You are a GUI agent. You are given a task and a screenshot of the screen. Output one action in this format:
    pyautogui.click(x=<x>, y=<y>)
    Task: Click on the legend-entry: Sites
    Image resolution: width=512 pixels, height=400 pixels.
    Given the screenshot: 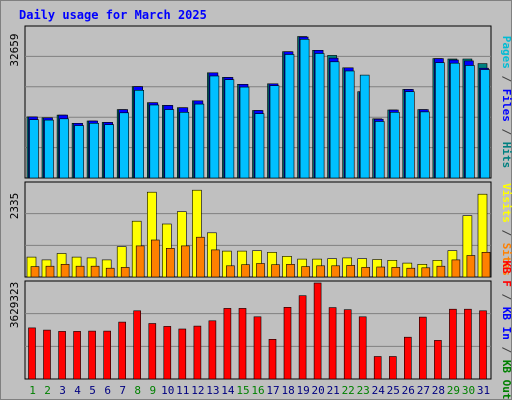 What is the action you would take?
    pyautogui.click(x=506, y=259)
    